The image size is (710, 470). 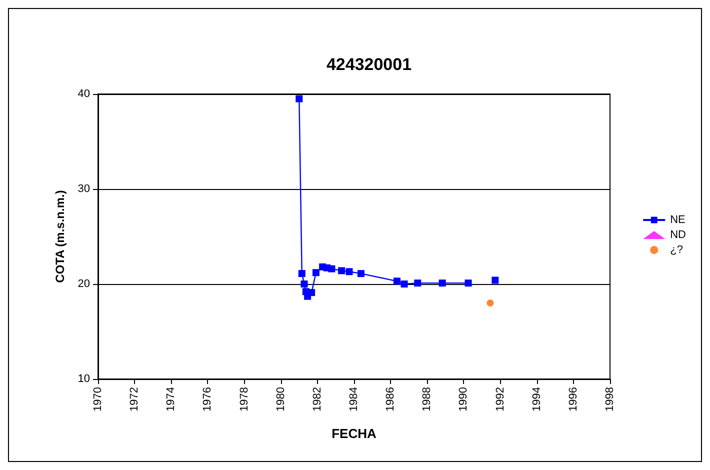 I want to click on x-tick-label: 1976, so click(x=208, y=399).